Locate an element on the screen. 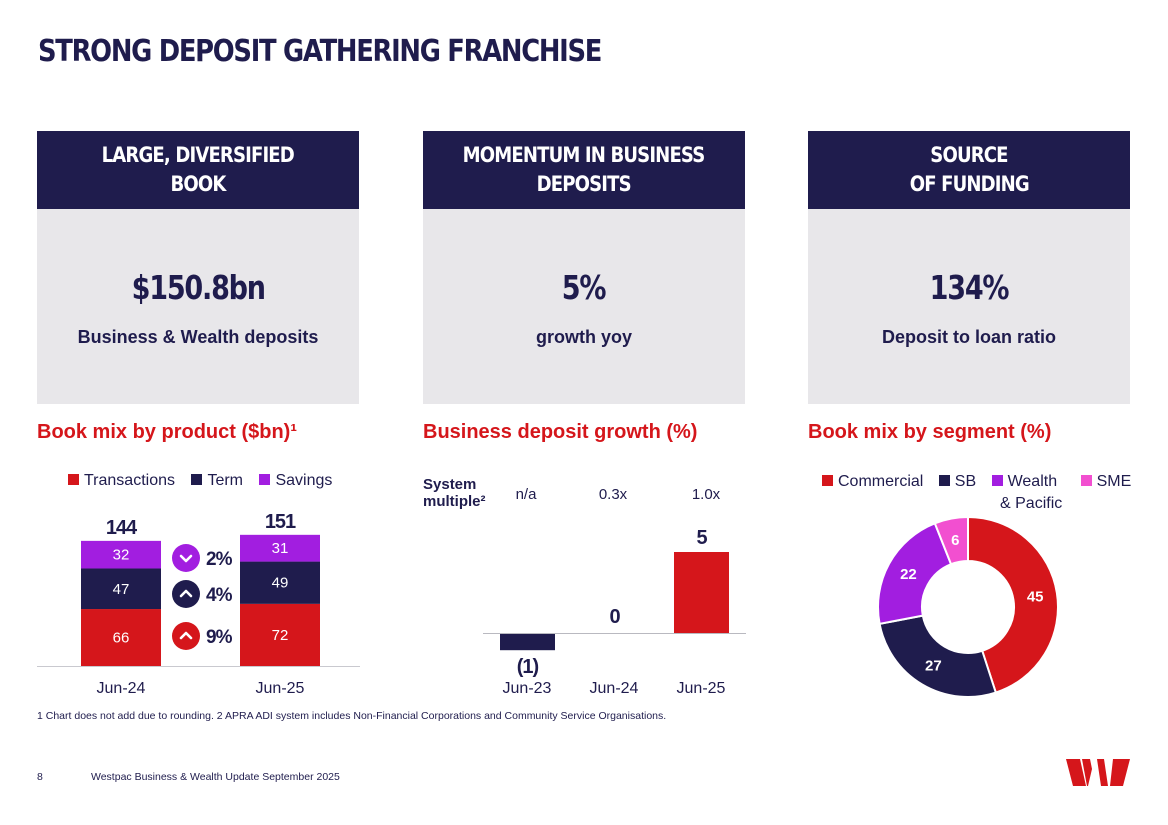 The width and height of the screenshot is (1168, 825). panel-header-line: DEPOSITS is located at coordinates (584, 184).